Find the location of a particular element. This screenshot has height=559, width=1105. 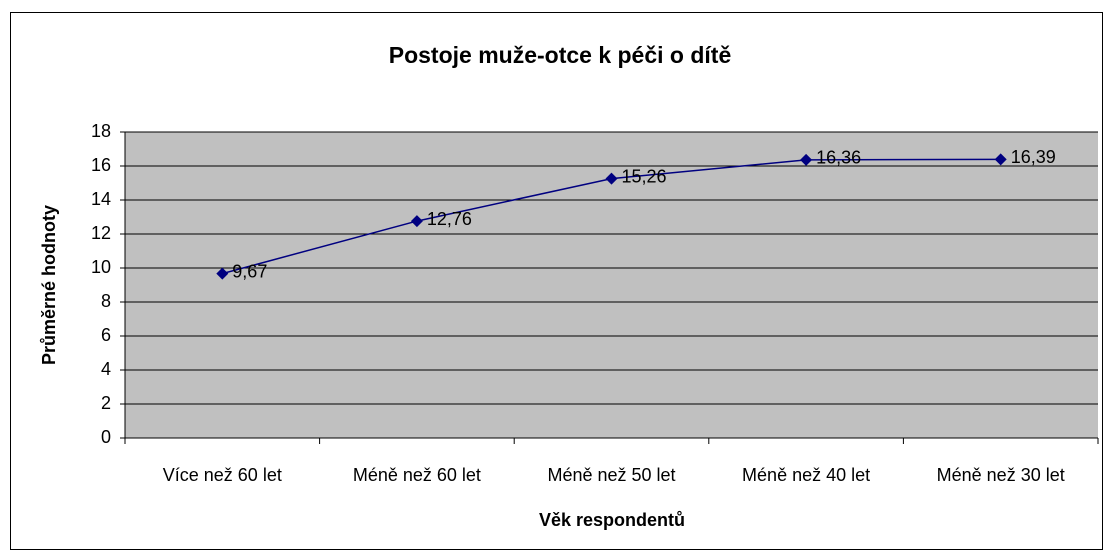

x-tick-label: Méně než 40 let is located at coordinates (806, 475).